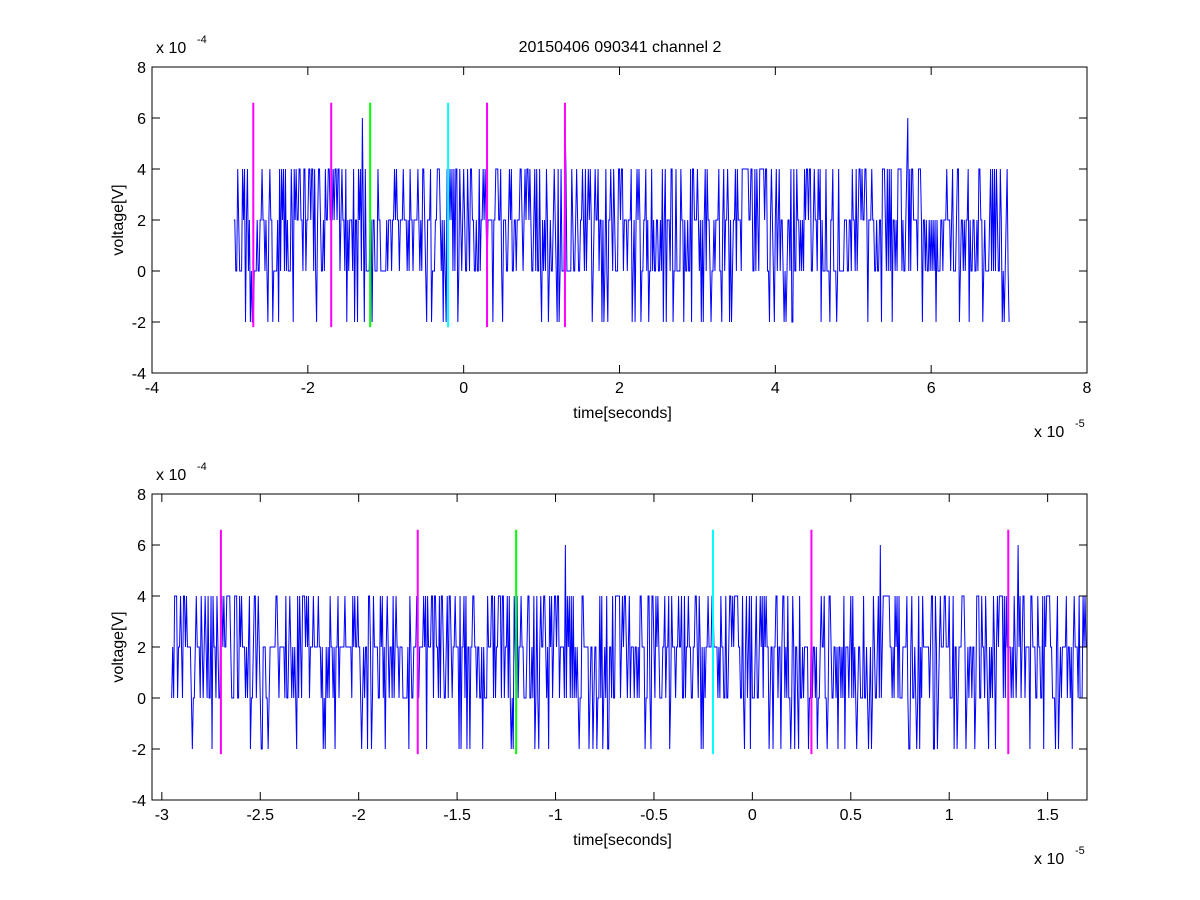 This screenshot has width=1200, height=900. What do you see at coordinates (457, 815) in the screenshot?
I see `x-tick-label: -1.5` at bounding box center [457, 815].